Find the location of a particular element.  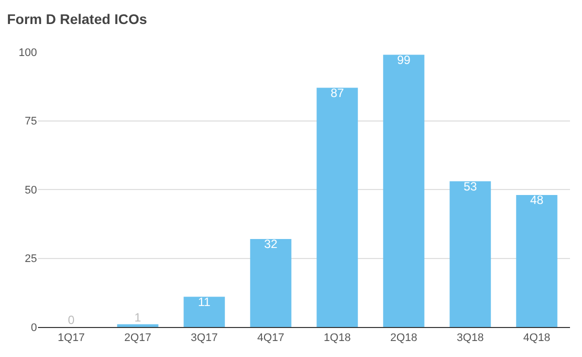

y-tick-label: 75 is located at coordinates (30, 122).